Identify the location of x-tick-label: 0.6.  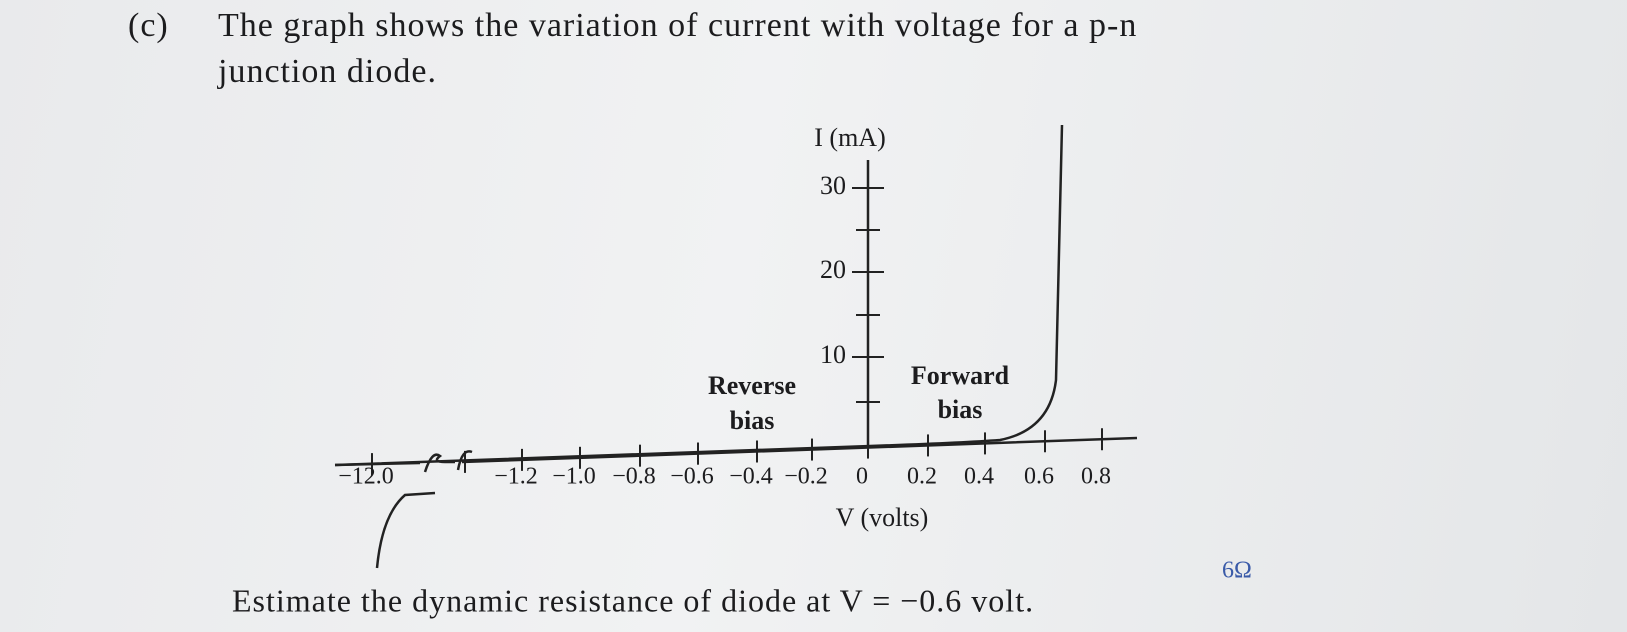
(1039, 477).